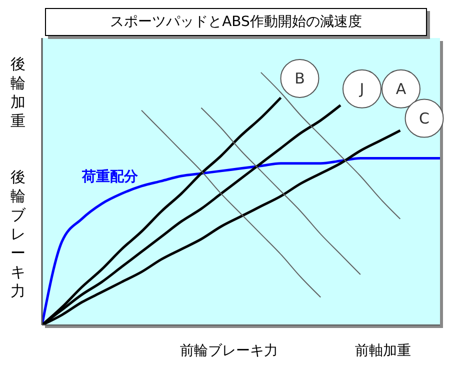 The image size is (450, 369). I want to click on text: 後輪加重, so click(18, 93).